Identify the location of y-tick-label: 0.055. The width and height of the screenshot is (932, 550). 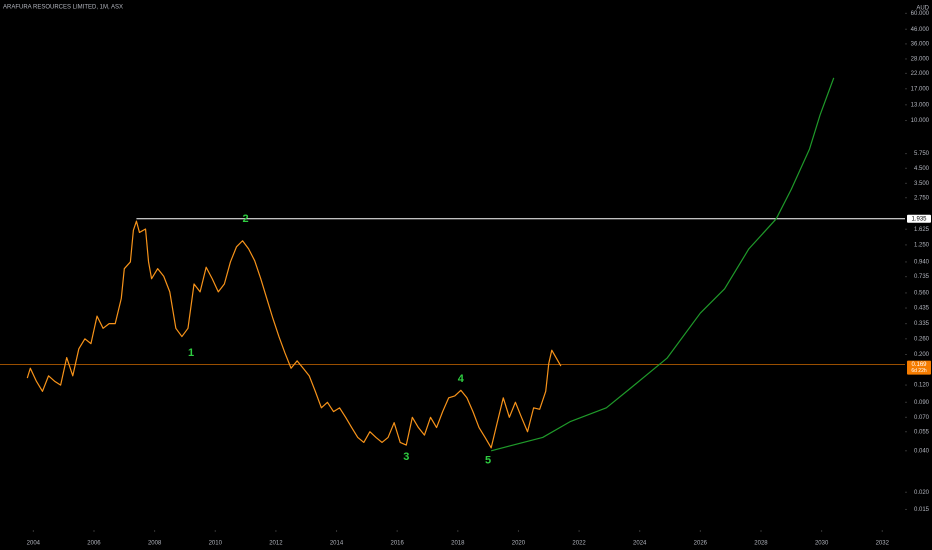
(922, 432).